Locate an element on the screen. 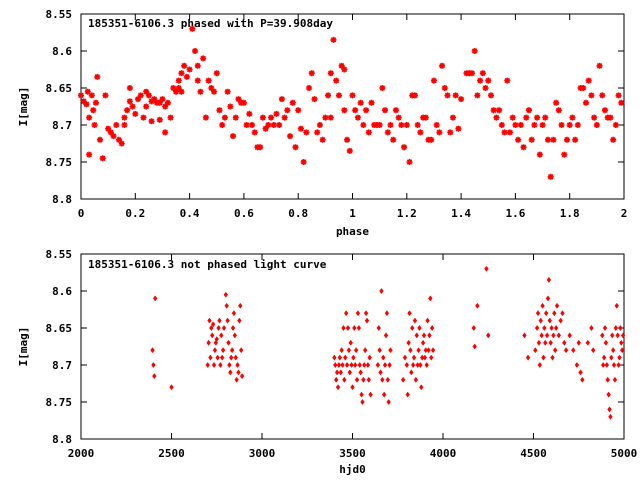 The image size is (640, 480). y-axis-label: I[mag] is located at coordinates (23, 107).